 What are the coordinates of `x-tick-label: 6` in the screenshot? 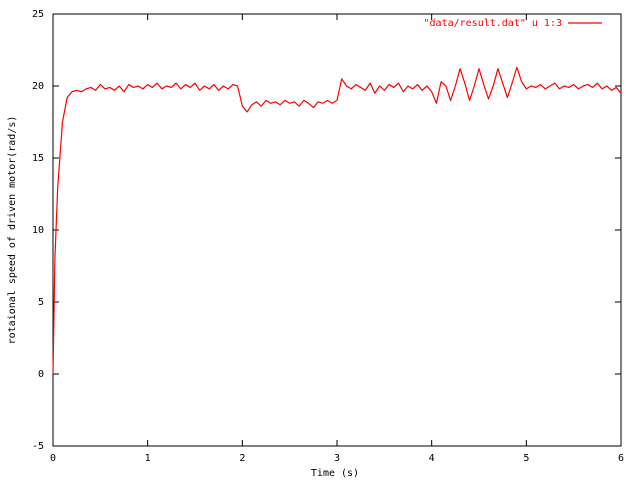 It's located at (621, 458).